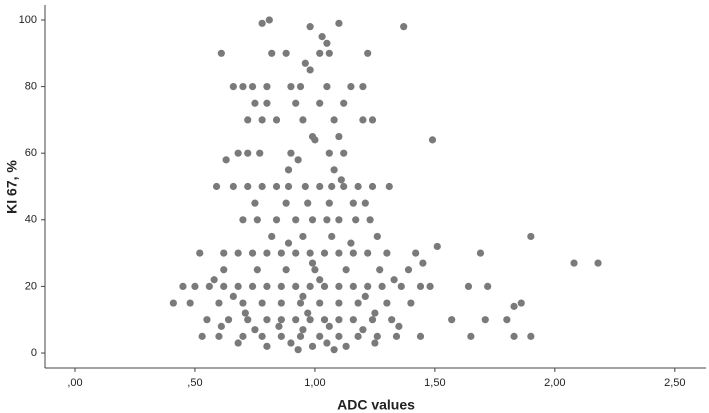 This screenshot has width=709, height=413. What do you see at coordinates (31, 286) in the screenshot?
I see `y-tick-label: 20` at bounding box center [31, 286].